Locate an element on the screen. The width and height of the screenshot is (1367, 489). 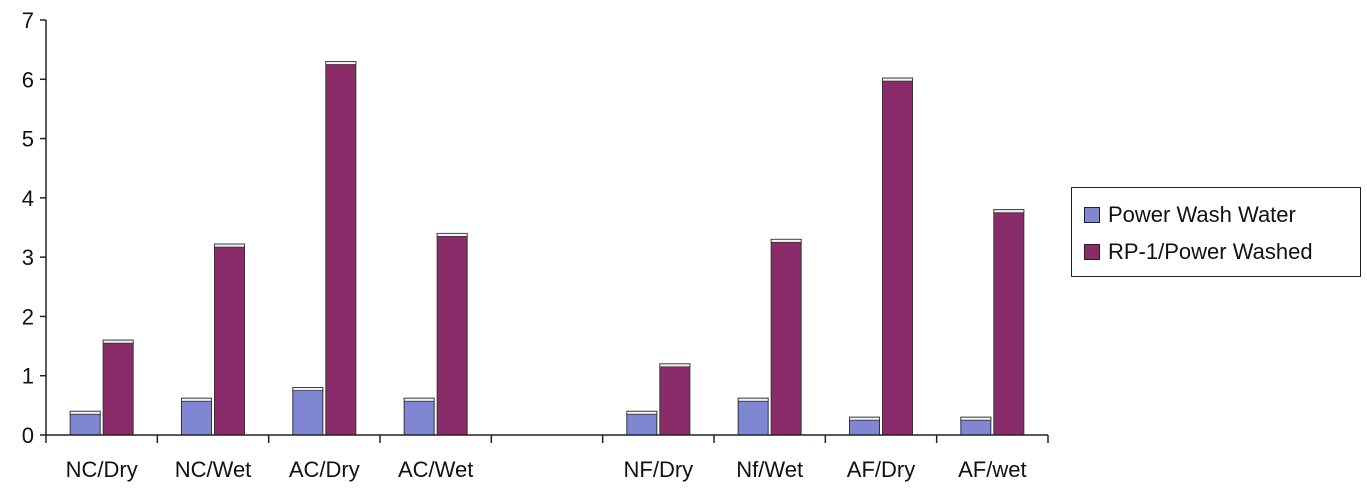
y-axis-ticks: 0 1 2 3 4 5 6 7 is located at coordinates (34, 228).